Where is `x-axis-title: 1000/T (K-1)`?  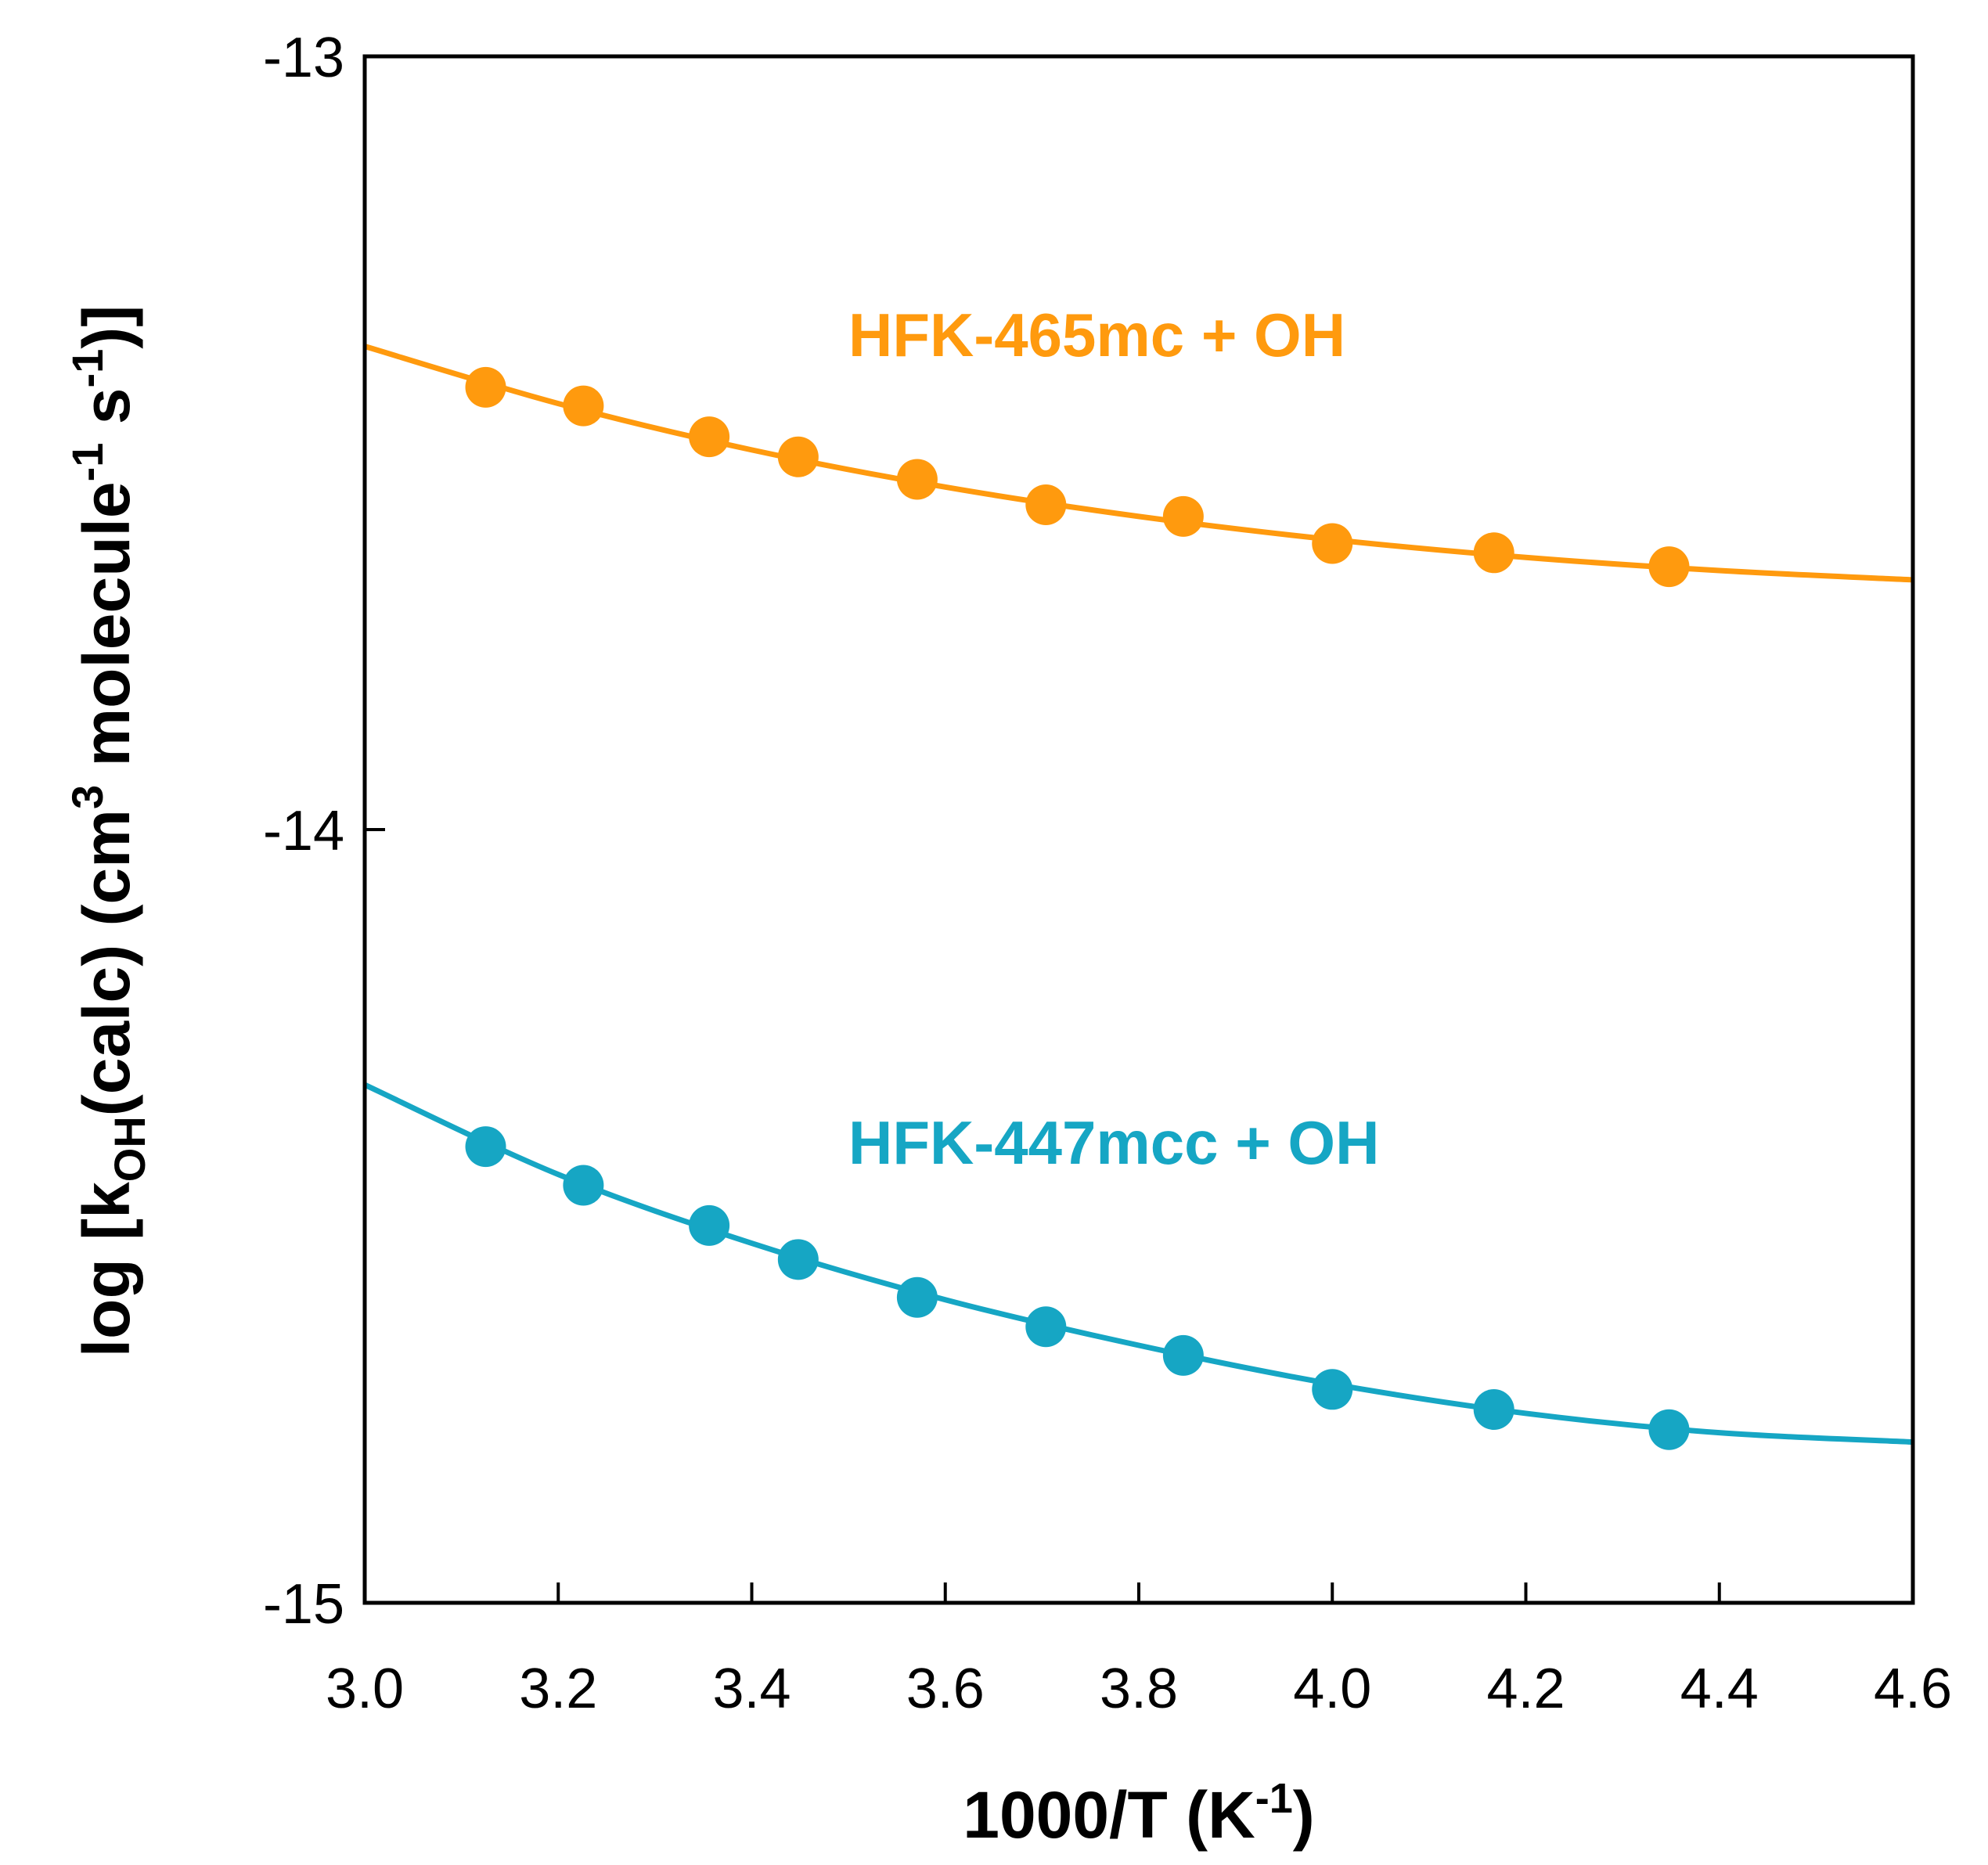
x-axis-title: 1000/T (K-1) is located at coordinates (1139, 1814).